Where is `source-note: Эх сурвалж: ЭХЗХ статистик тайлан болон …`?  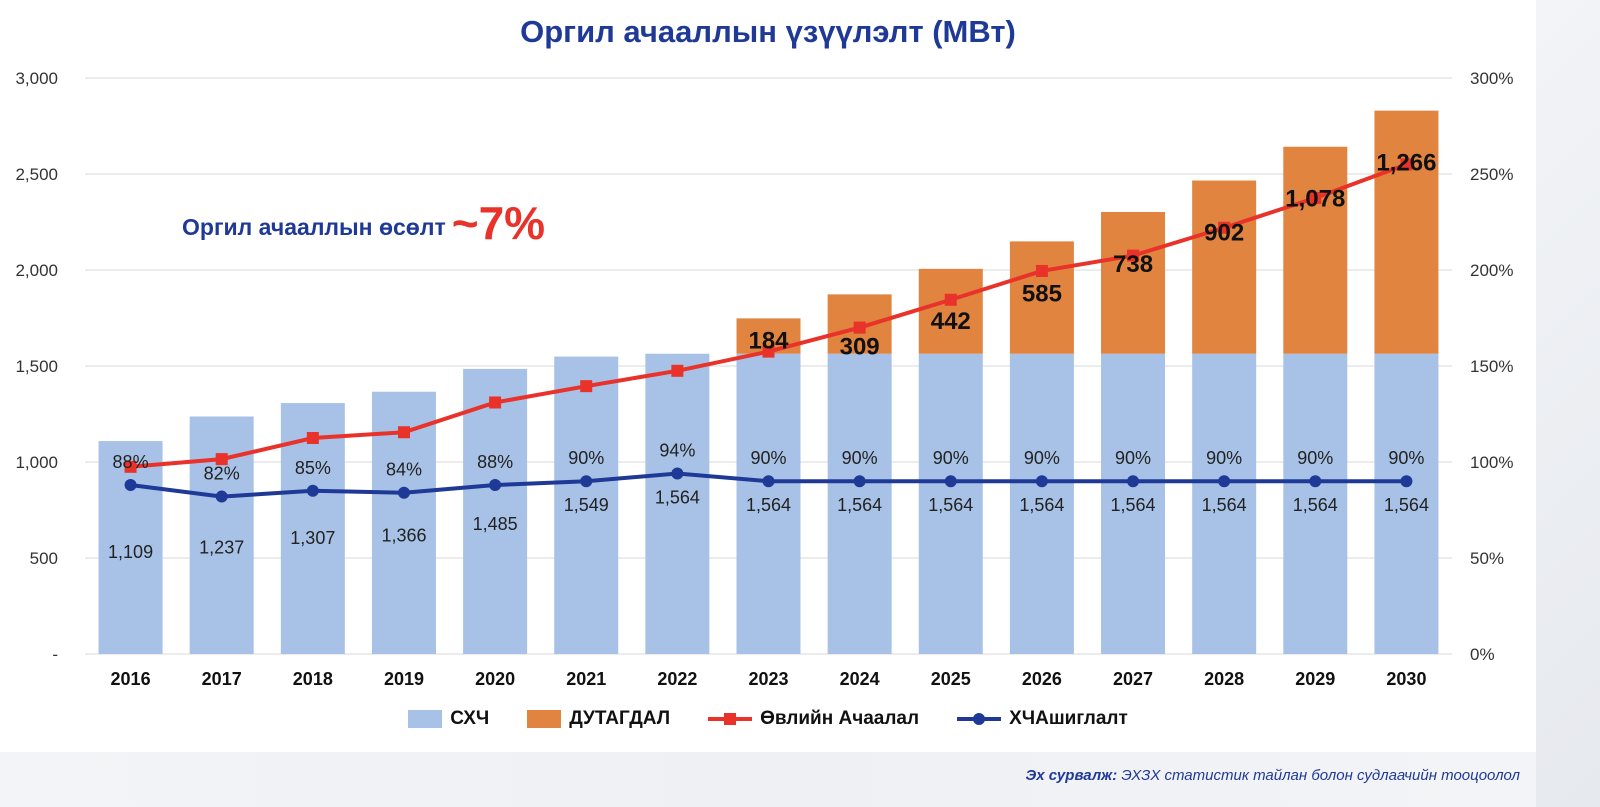
source-note: Эх сурвалж: ЭХЗХ статистик тайлан болон … is located at coordinates (1273, 775).